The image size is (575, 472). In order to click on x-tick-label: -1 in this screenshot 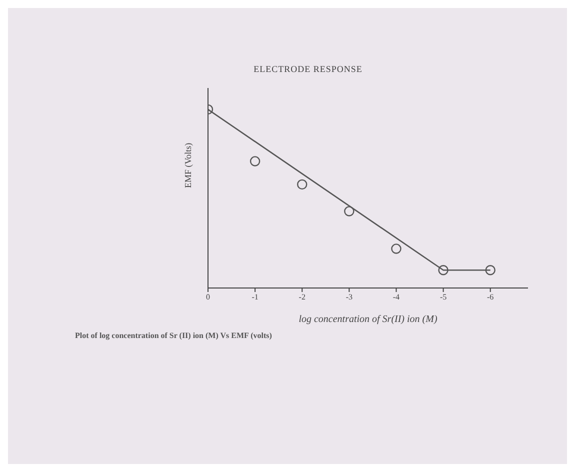, I will do `click(255, 297)`.